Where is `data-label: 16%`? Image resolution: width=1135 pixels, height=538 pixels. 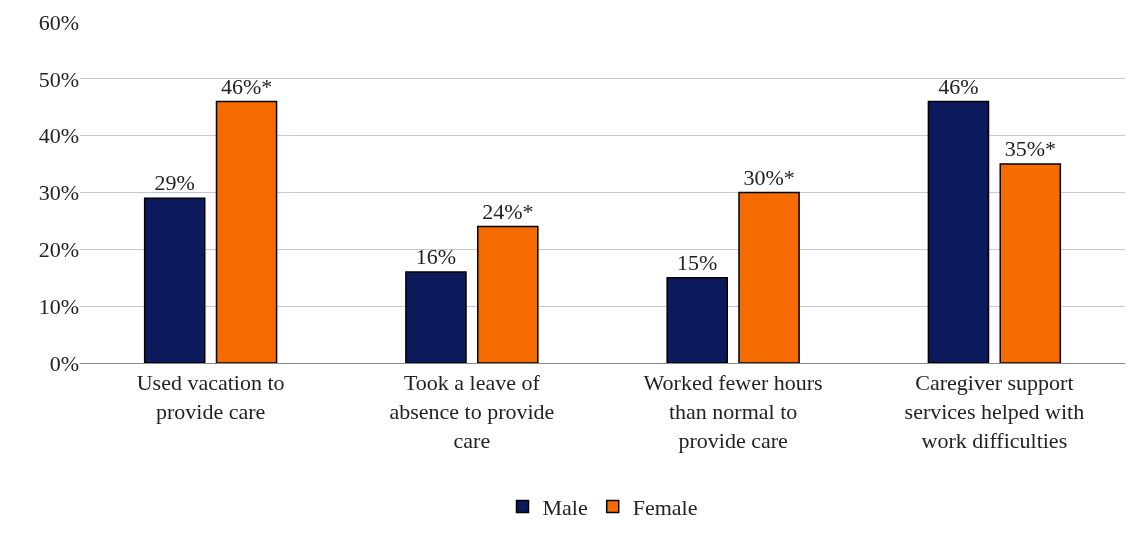 data-label: 16% is located at coordinates (436, 257).